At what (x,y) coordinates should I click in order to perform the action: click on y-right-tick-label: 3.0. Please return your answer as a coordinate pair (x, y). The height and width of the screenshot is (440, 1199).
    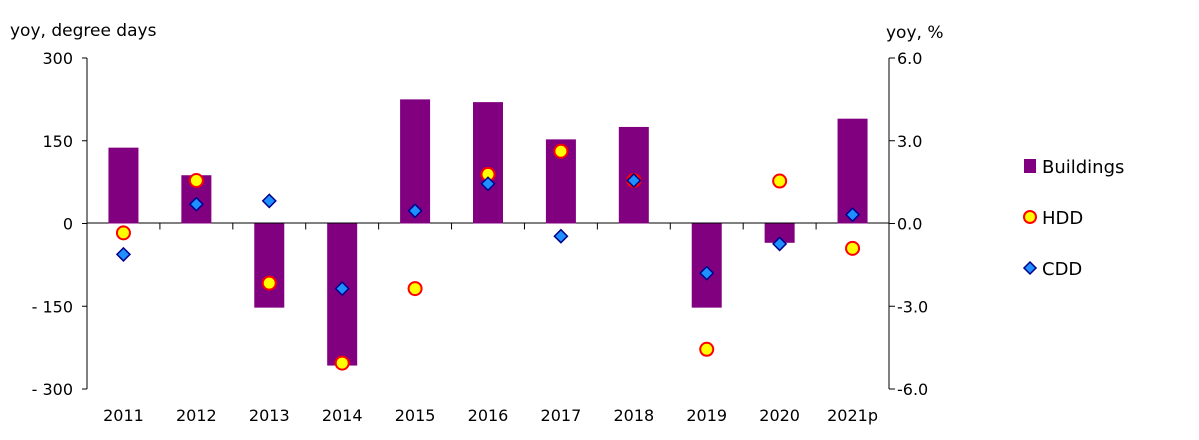
    Looking at the image, I should click on (909, 141).